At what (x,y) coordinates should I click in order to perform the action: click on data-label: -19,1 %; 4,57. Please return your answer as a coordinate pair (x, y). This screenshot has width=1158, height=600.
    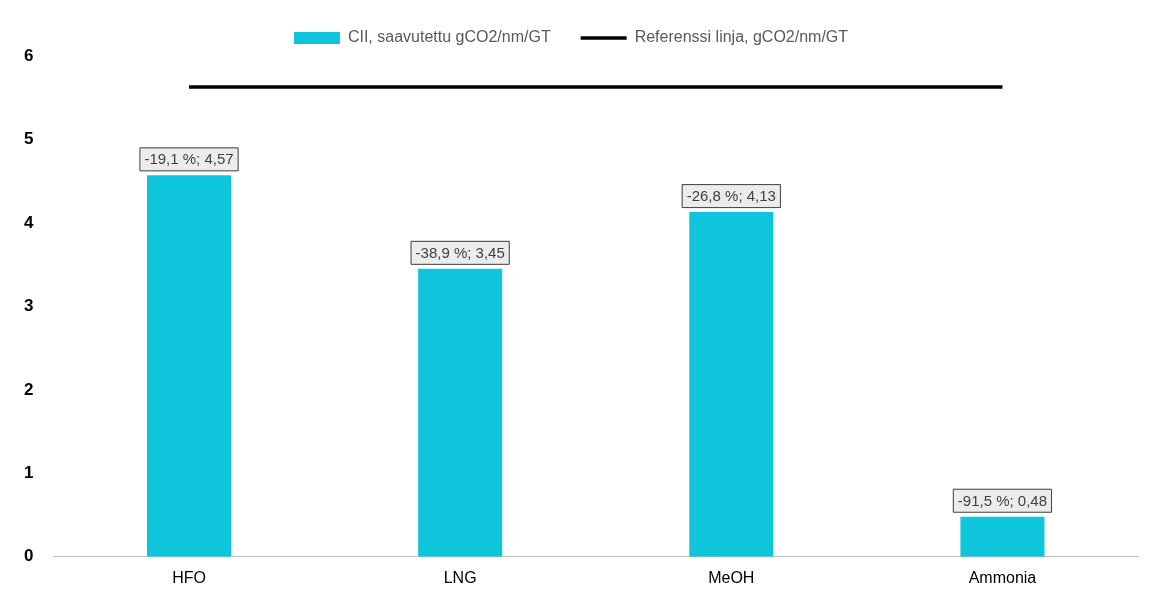
    Looking at the image, I should click on (189, 159).